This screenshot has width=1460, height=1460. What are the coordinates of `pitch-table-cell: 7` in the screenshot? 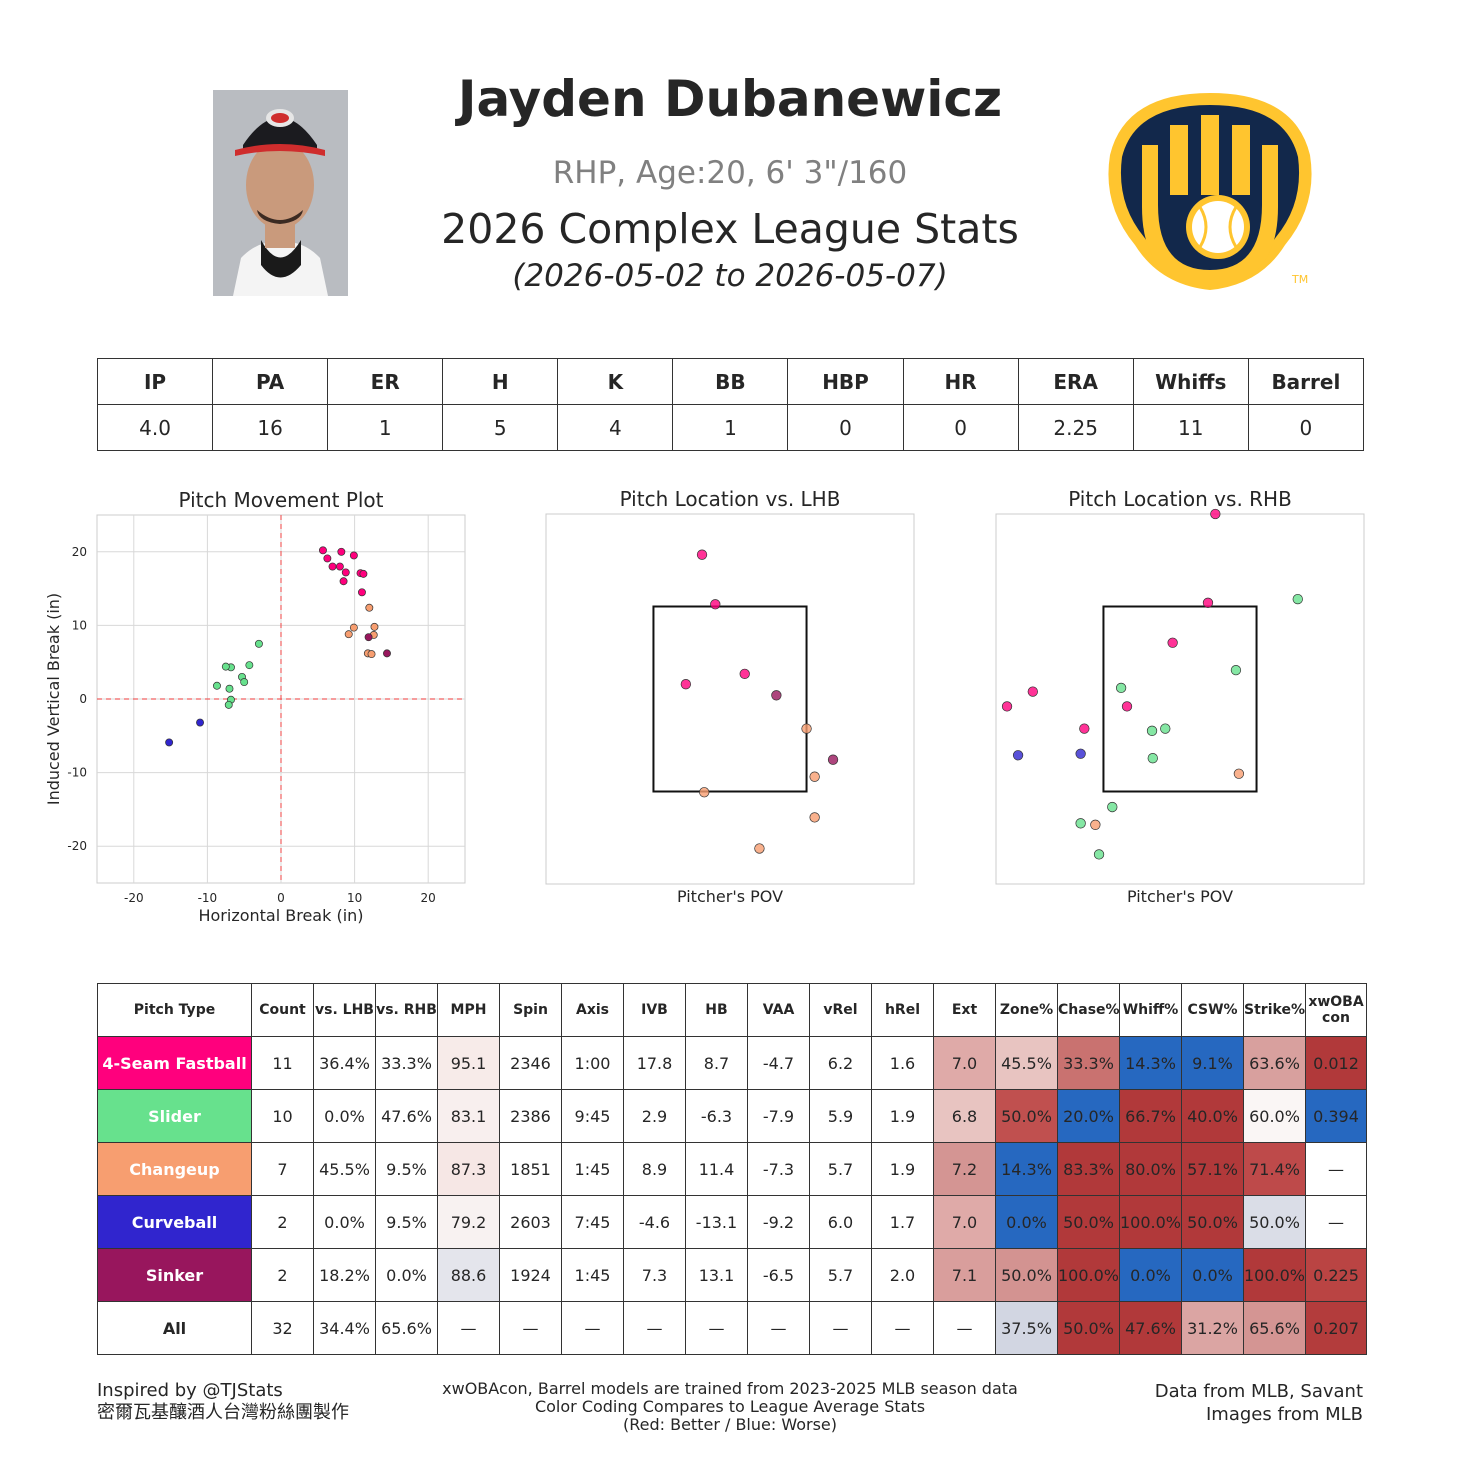 It's located at (282, 1169).